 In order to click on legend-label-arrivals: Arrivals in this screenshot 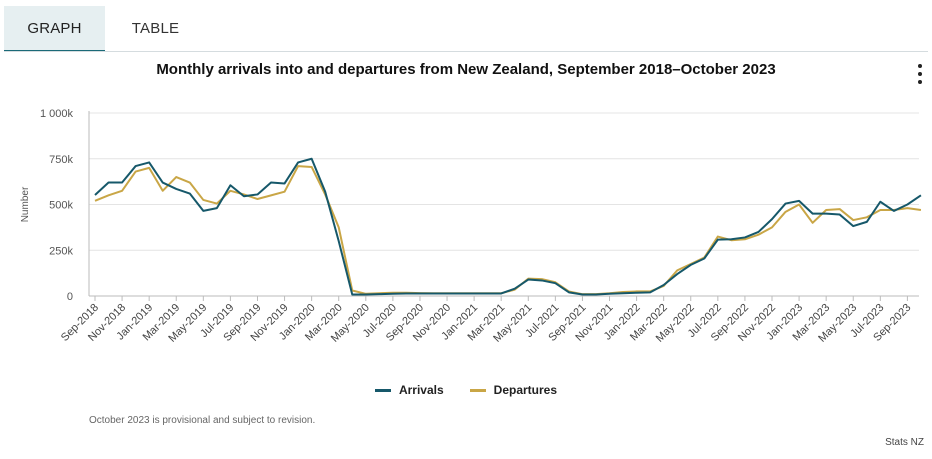, I will do `click(421, 390)`.